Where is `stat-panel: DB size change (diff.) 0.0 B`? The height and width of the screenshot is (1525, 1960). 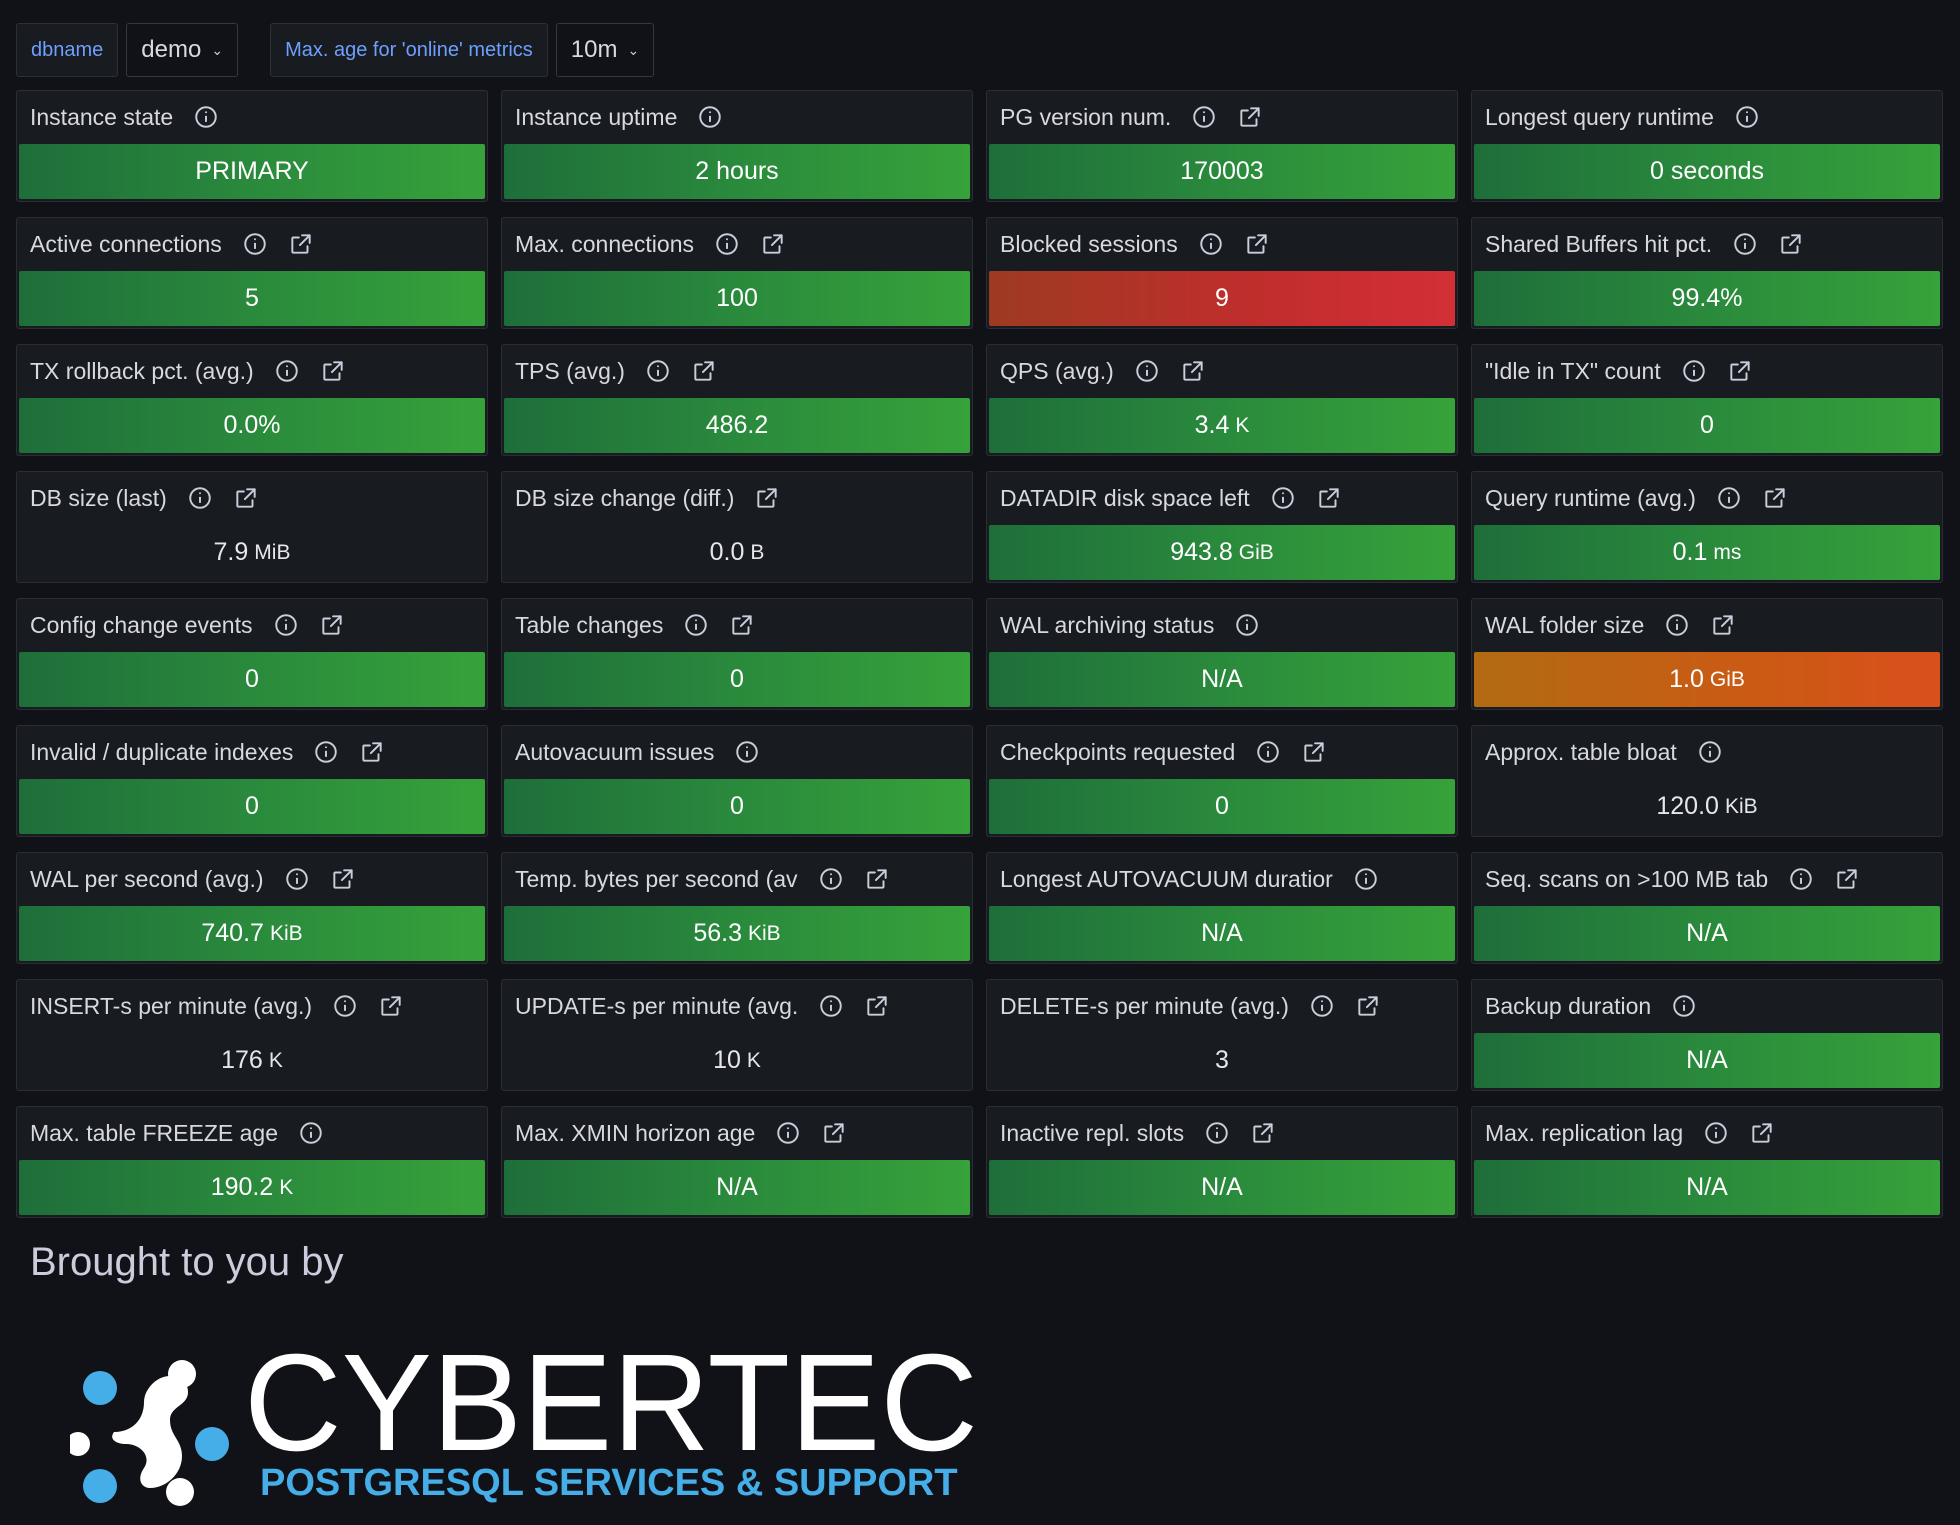
stat-panel: DB size change (diff.) 0.0 B is located at coordinates (737, 527).